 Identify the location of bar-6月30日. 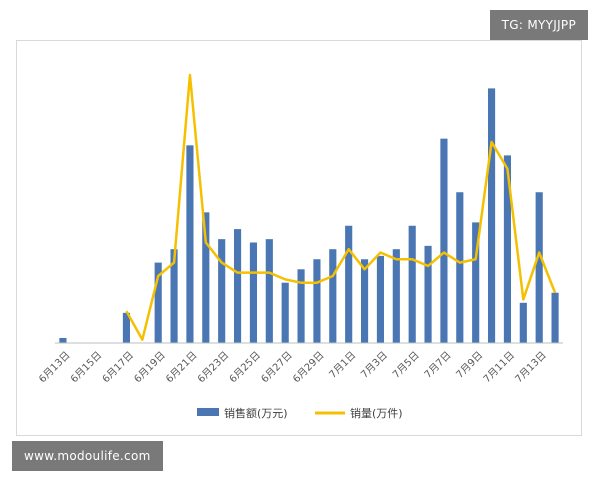
(333, 296).